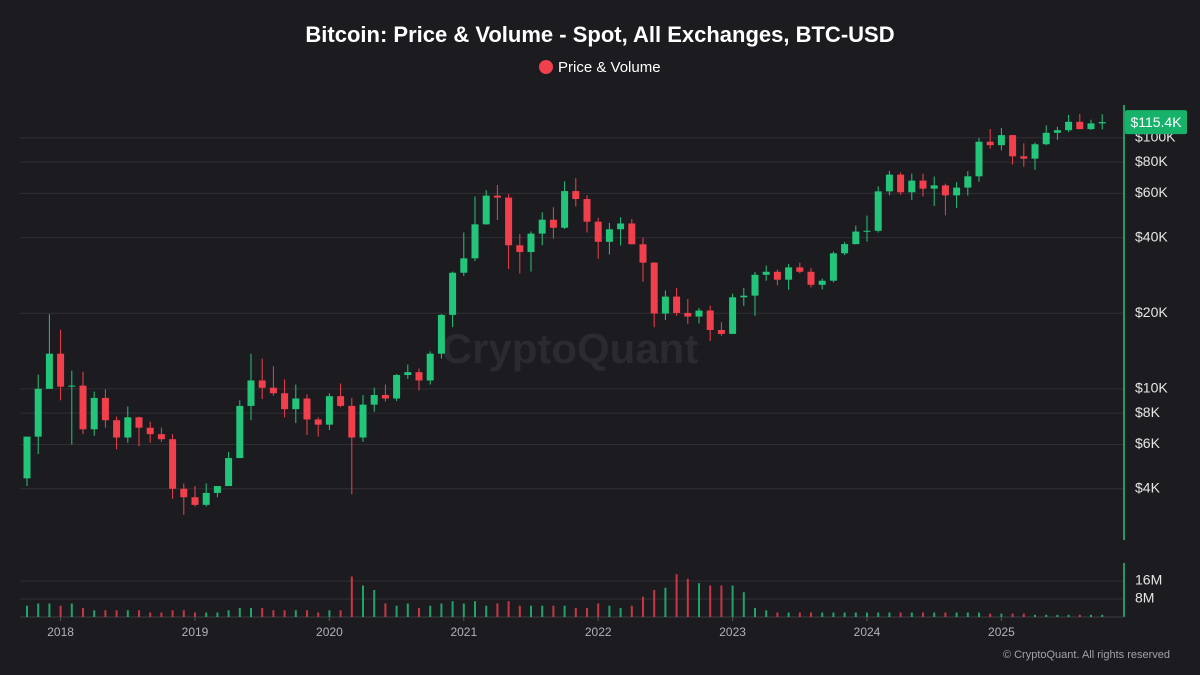 This screenshot has height=675, width=1200. Describe the element at coordinates (1148, 580) in the screenshot. I see `y2-tick-label: 16M` at that location.